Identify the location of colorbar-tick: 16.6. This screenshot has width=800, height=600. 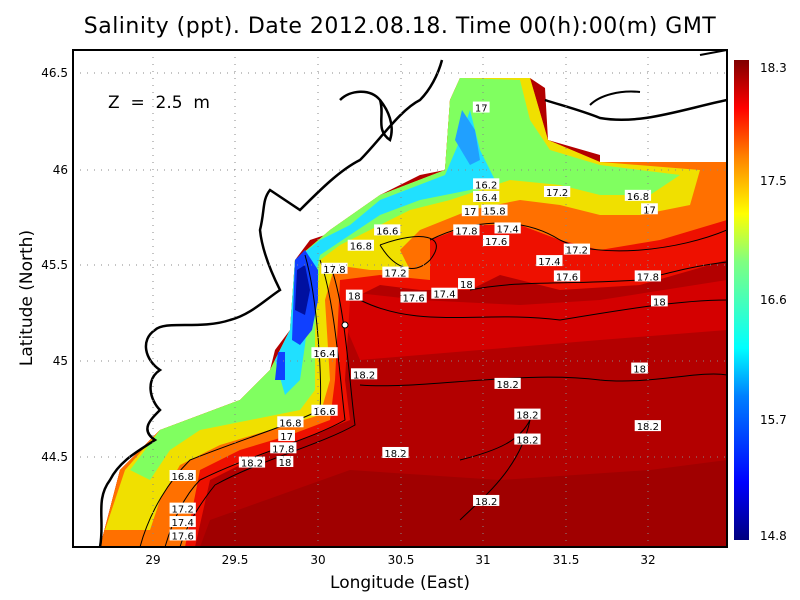
(773, 300).